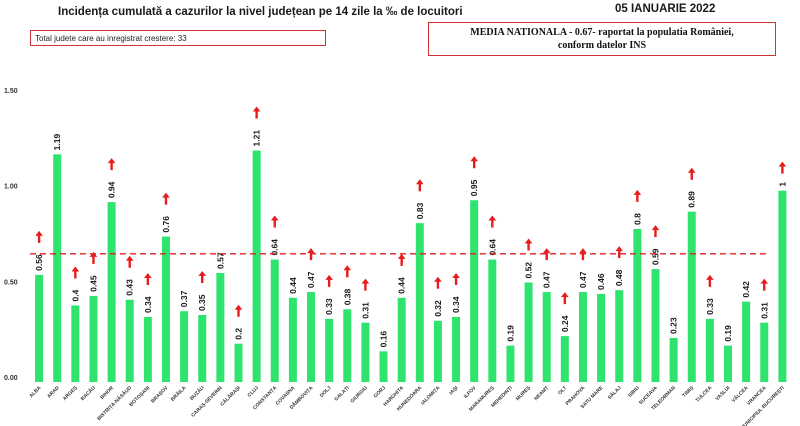 Image resolution: width=800 pixels, height=426 pixels. I want to click on category-label: VASLUI, so click(722, 393).